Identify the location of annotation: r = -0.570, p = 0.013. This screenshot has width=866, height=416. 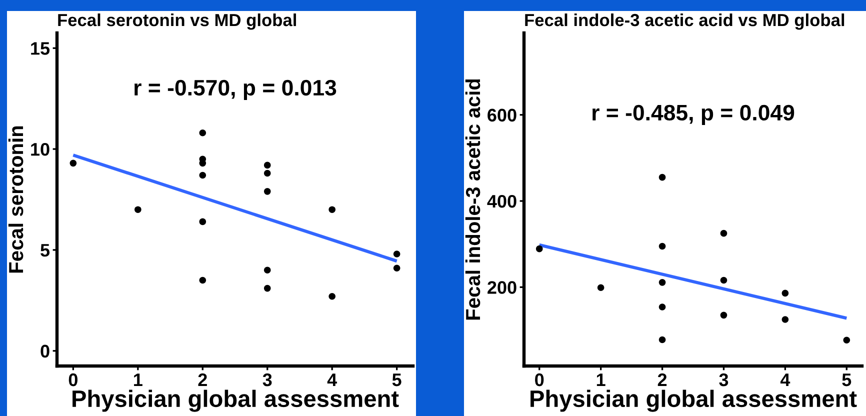
(235, 90).